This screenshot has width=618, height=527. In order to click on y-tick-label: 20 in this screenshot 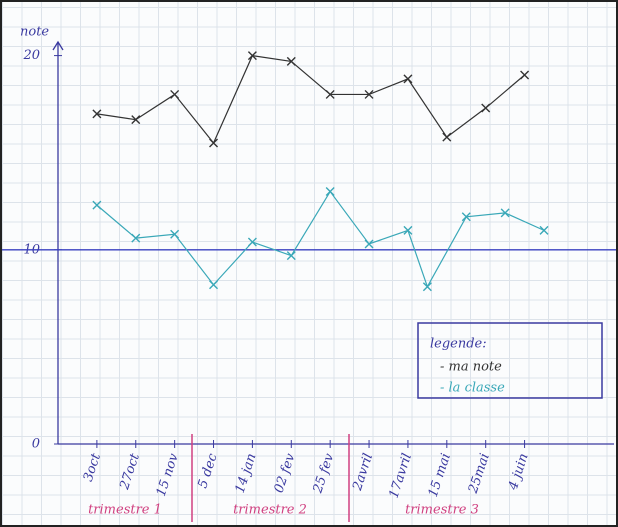, I will do `click(31, 55)`.